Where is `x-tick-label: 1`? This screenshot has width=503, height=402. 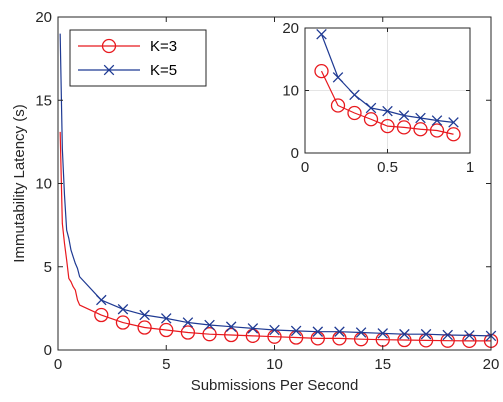 x-tick-label: 1 is located at coordinates (470, 167).